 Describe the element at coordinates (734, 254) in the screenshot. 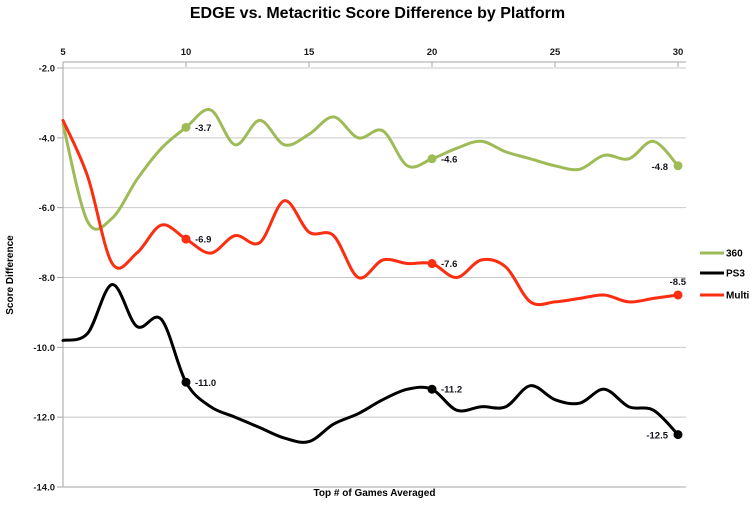

I see `legend-label: 360` at that location.